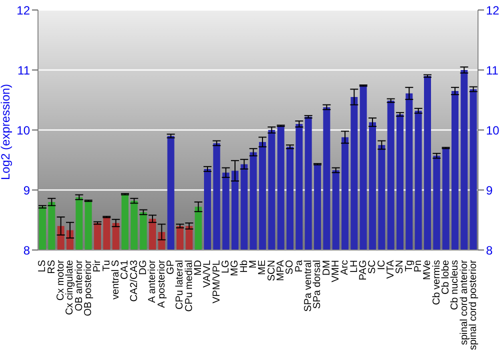  What do you see at coordinates (208, 274) in the screenshot?
I see `x-tick-label: VA/VL` at bounding box center [208, 274].